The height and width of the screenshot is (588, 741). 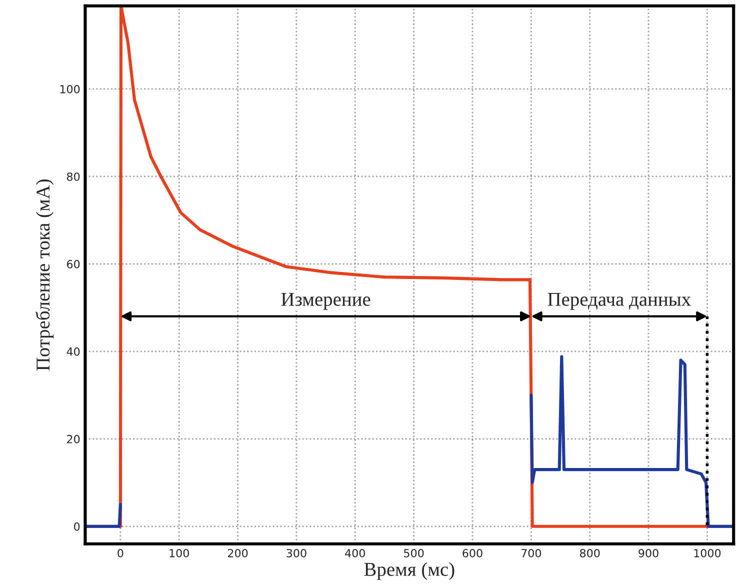 I want to click on y-tick-label: 40, so click(x=73, y=351).